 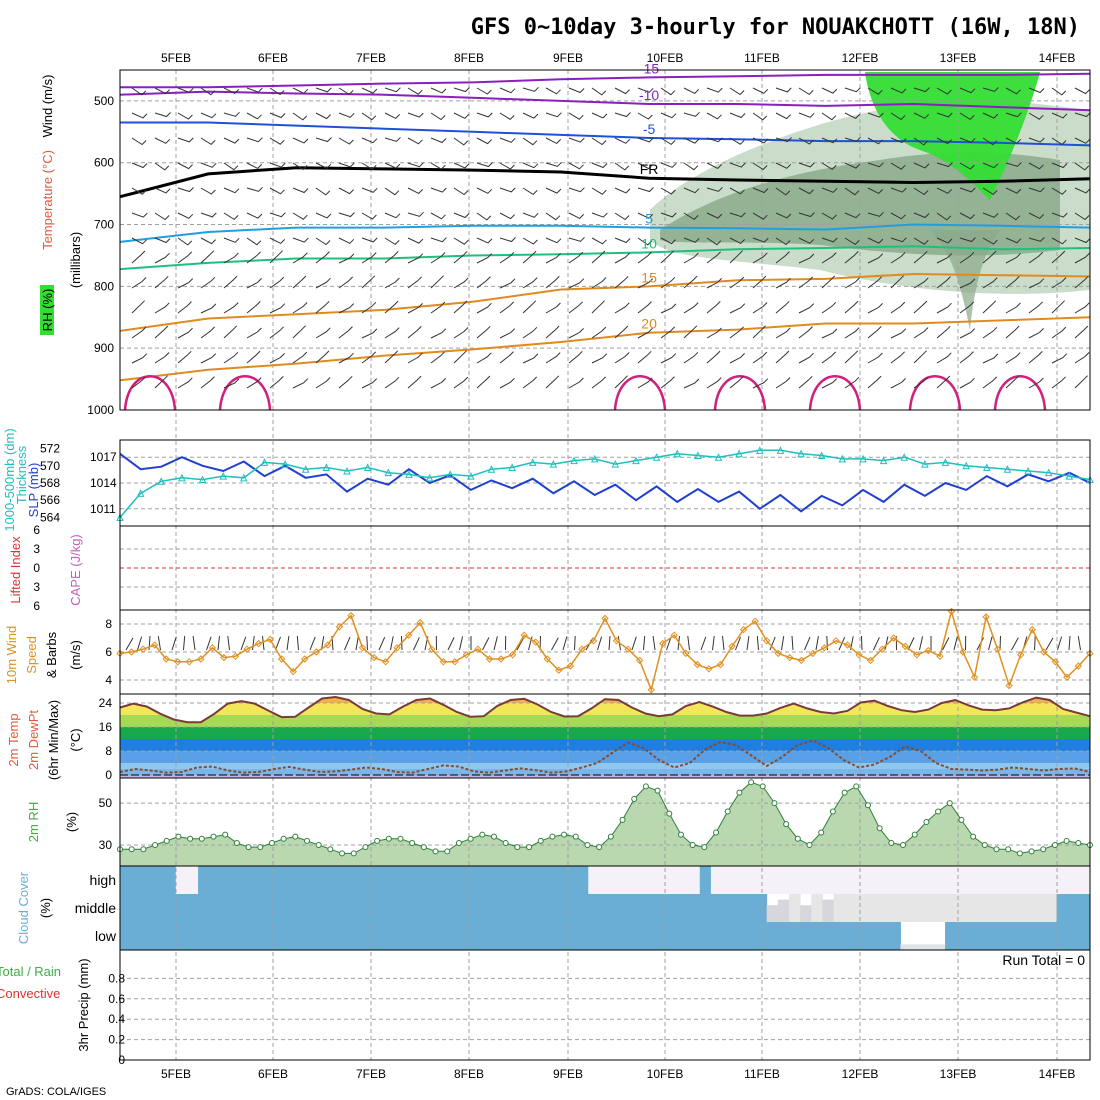 What do you see at coordinates (371, 58) in the screenshot?
I see `date-label-top: 7FEB` at bounding box center [371, 58].